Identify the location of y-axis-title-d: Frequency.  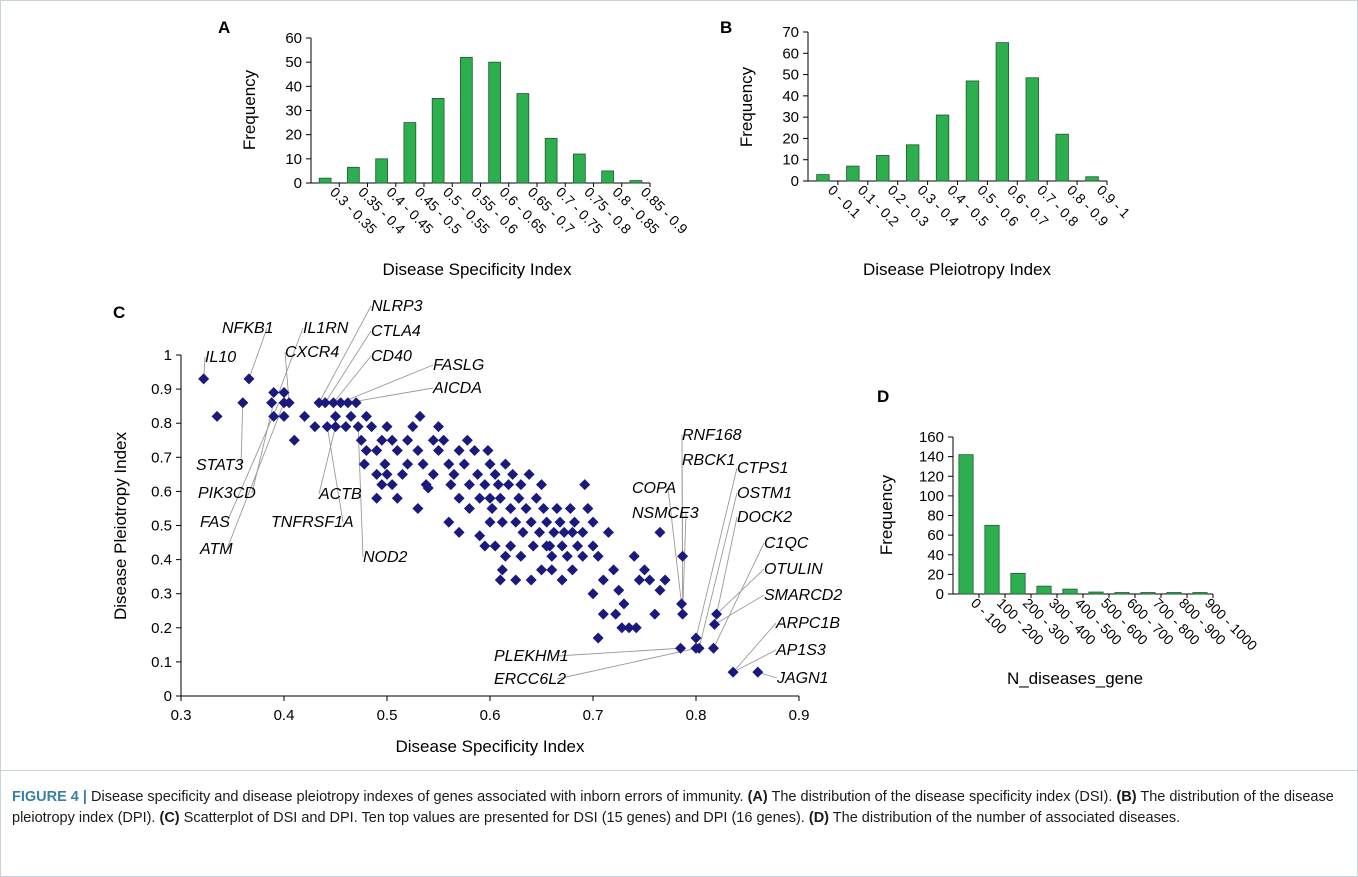
(886, 514).